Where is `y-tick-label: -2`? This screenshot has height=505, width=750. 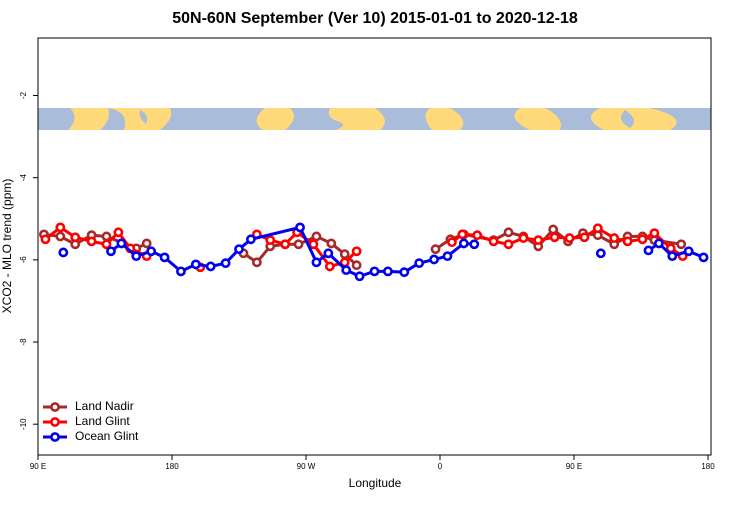 y-tick-label: -2 is located at coordinates (23, 95).